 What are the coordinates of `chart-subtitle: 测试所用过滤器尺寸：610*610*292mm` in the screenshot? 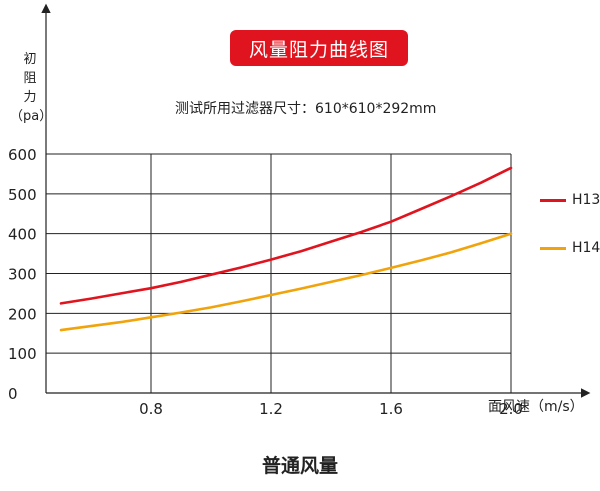 It's located at (306, 109).